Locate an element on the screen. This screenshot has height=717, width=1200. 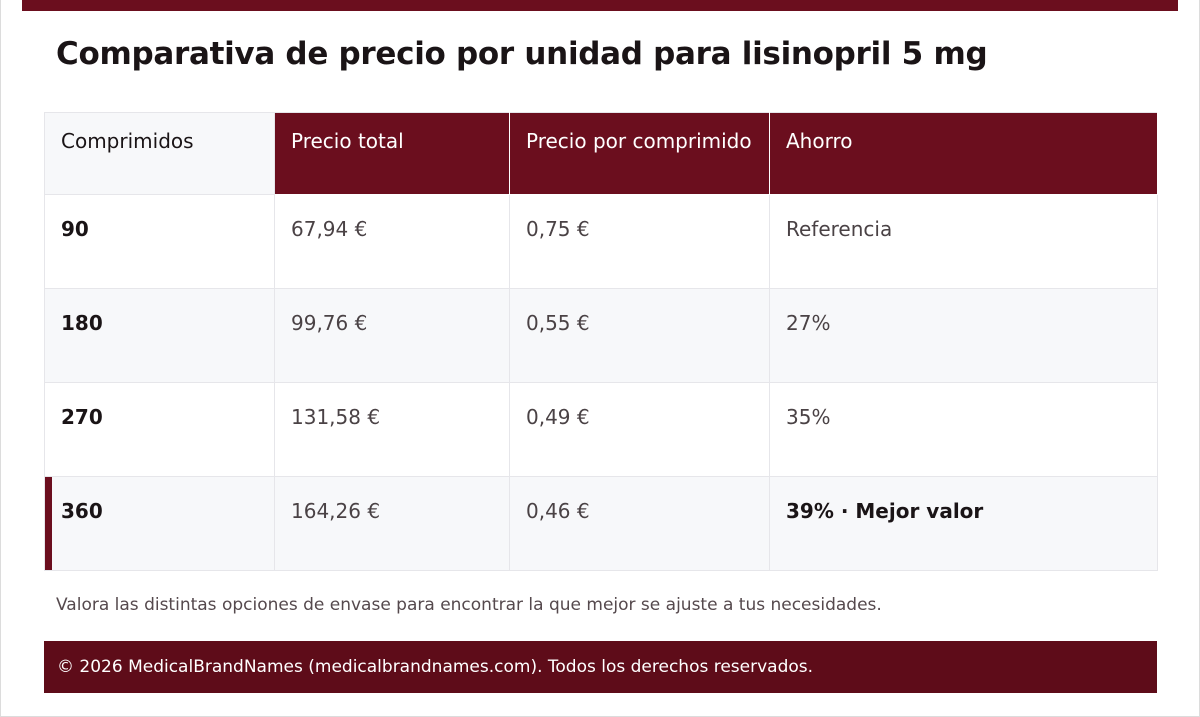
cell-per-unit: 0,75 € is located at coordinates (639, 241).